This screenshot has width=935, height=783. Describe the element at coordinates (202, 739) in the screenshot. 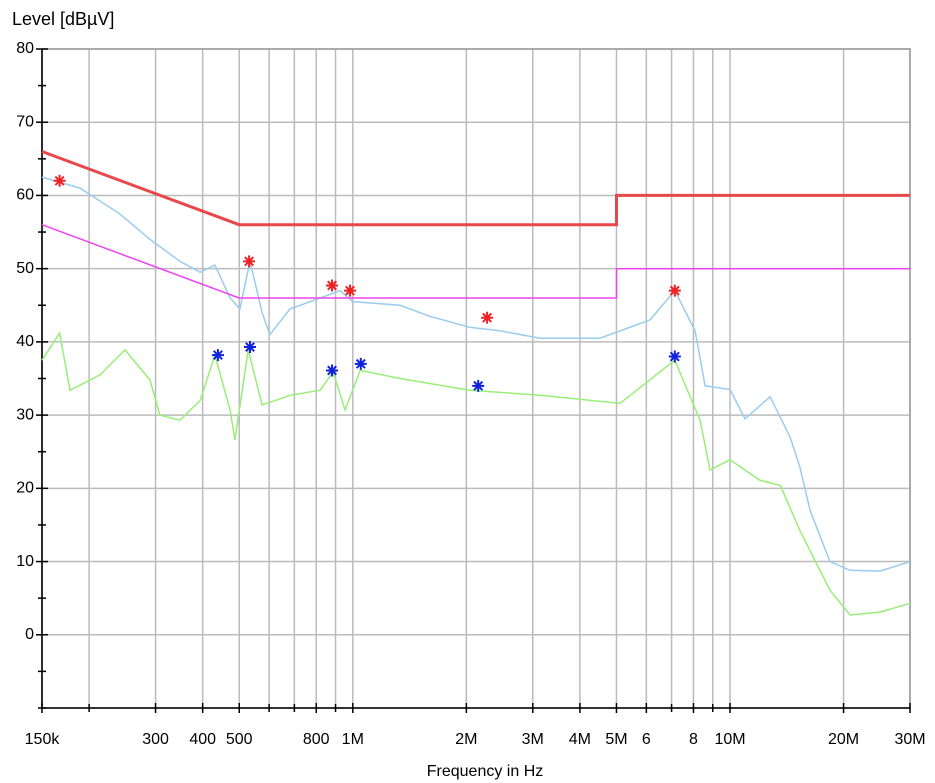

I see `x-tick-label: 400` at that location.